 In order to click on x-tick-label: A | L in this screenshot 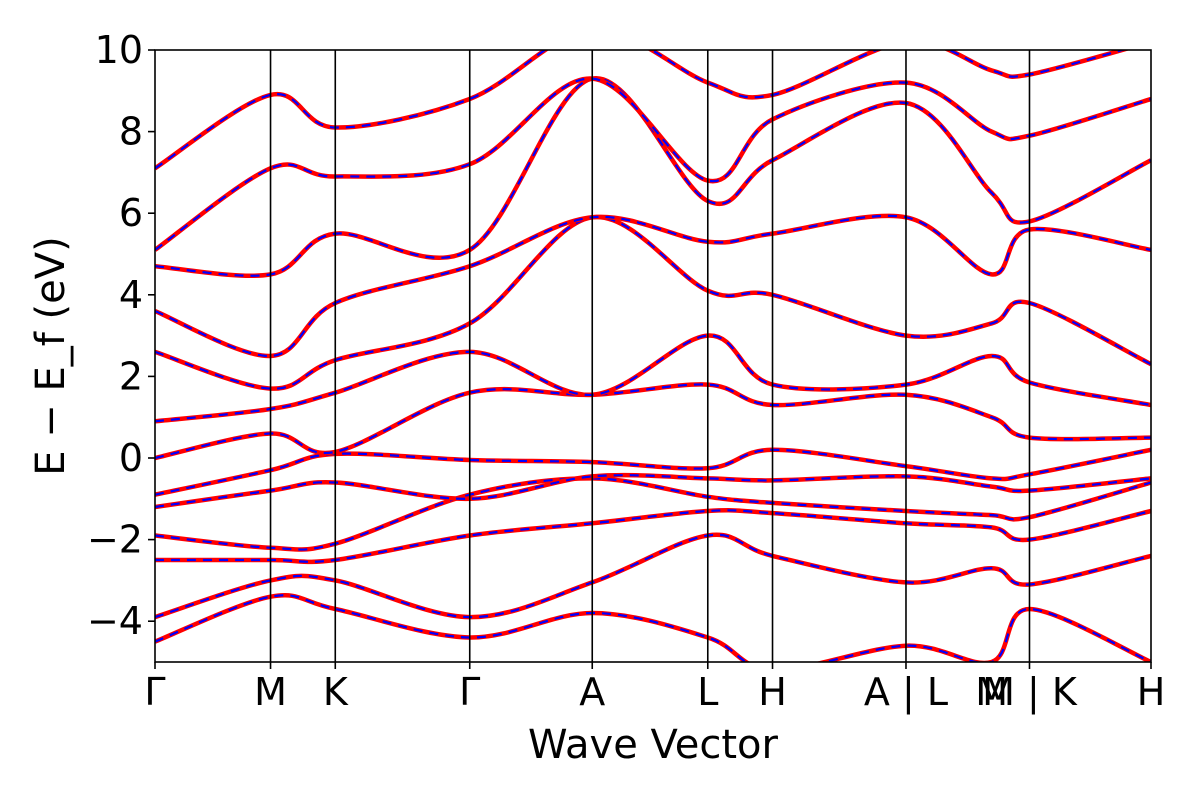, I will do `click(906, 692)`.